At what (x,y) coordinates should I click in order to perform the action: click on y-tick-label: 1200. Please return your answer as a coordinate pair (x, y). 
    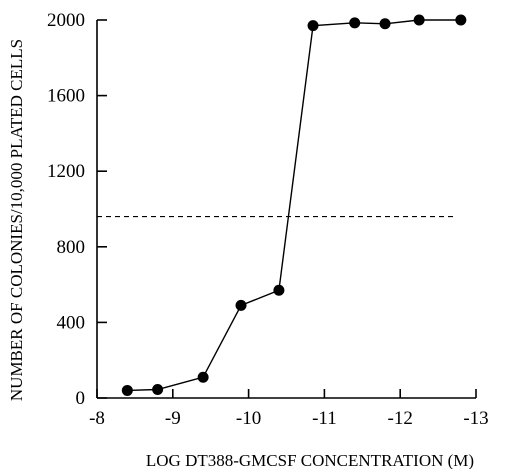
    Looking at the image, I should click on (66, 171).